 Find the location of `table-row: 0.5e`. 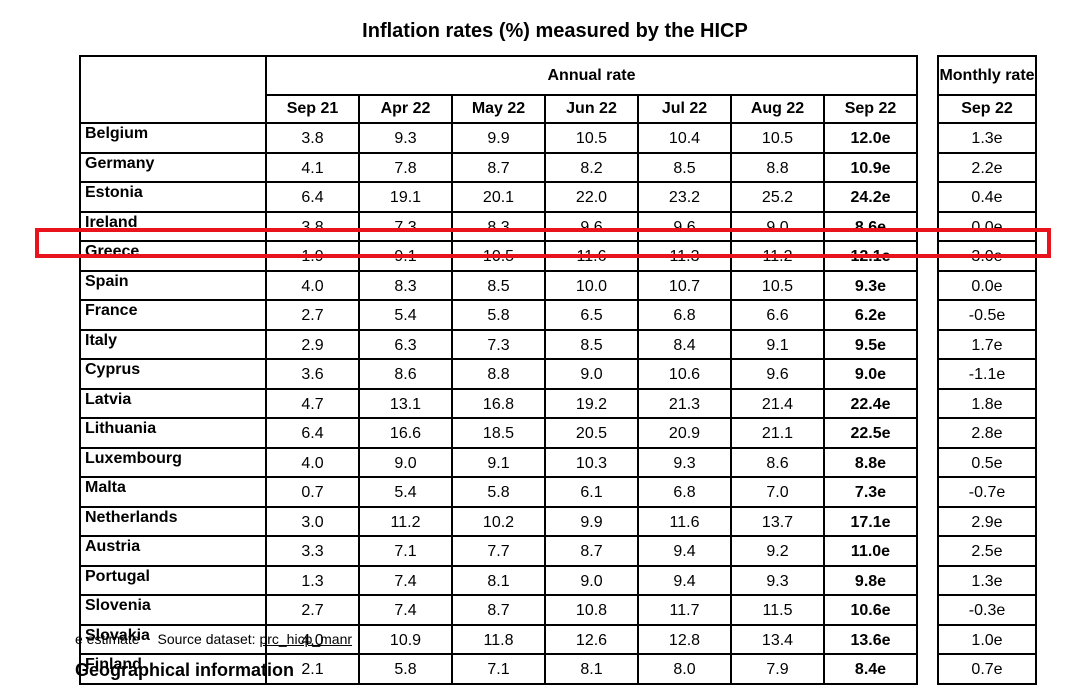

table-row: 0.5e is located at coordinates (987, 462).